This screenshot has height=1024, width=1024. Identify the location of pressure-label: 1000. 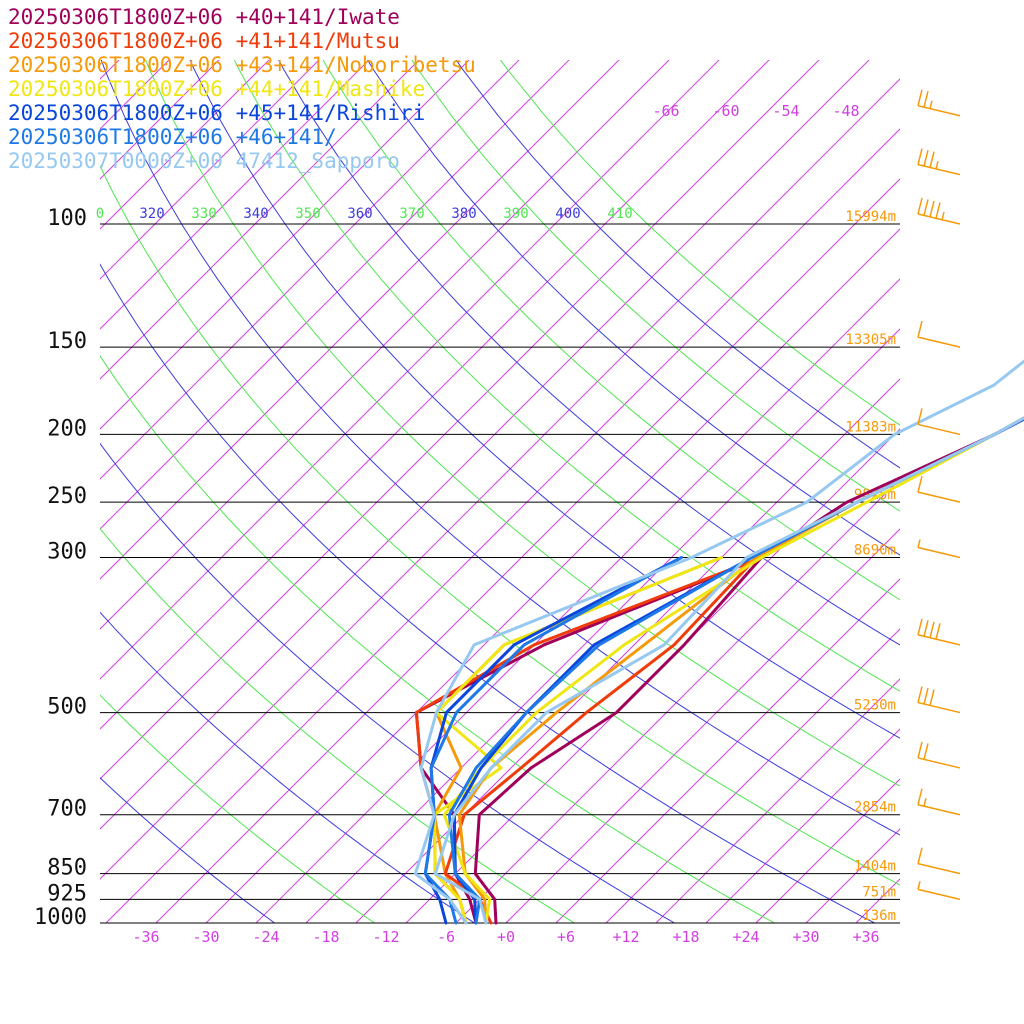
(60, 917).